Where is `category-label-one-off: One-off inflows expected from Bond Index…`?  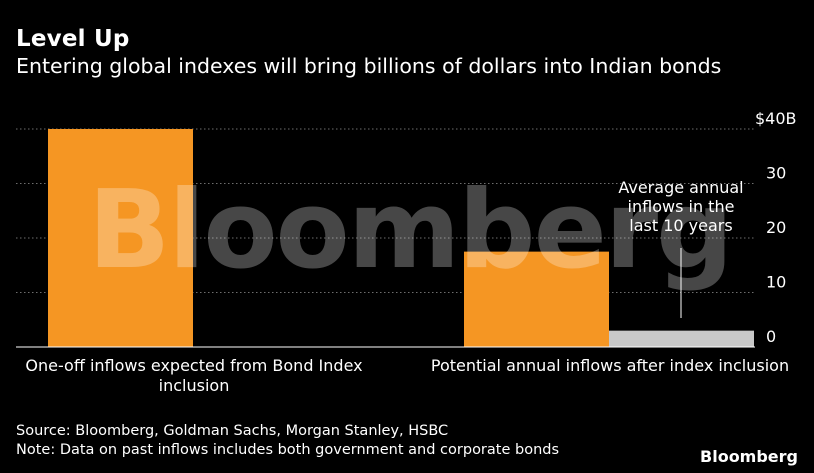
category-label-one-off: One-off inflows expected from Bond Index… is located at coordinates (194, 375).